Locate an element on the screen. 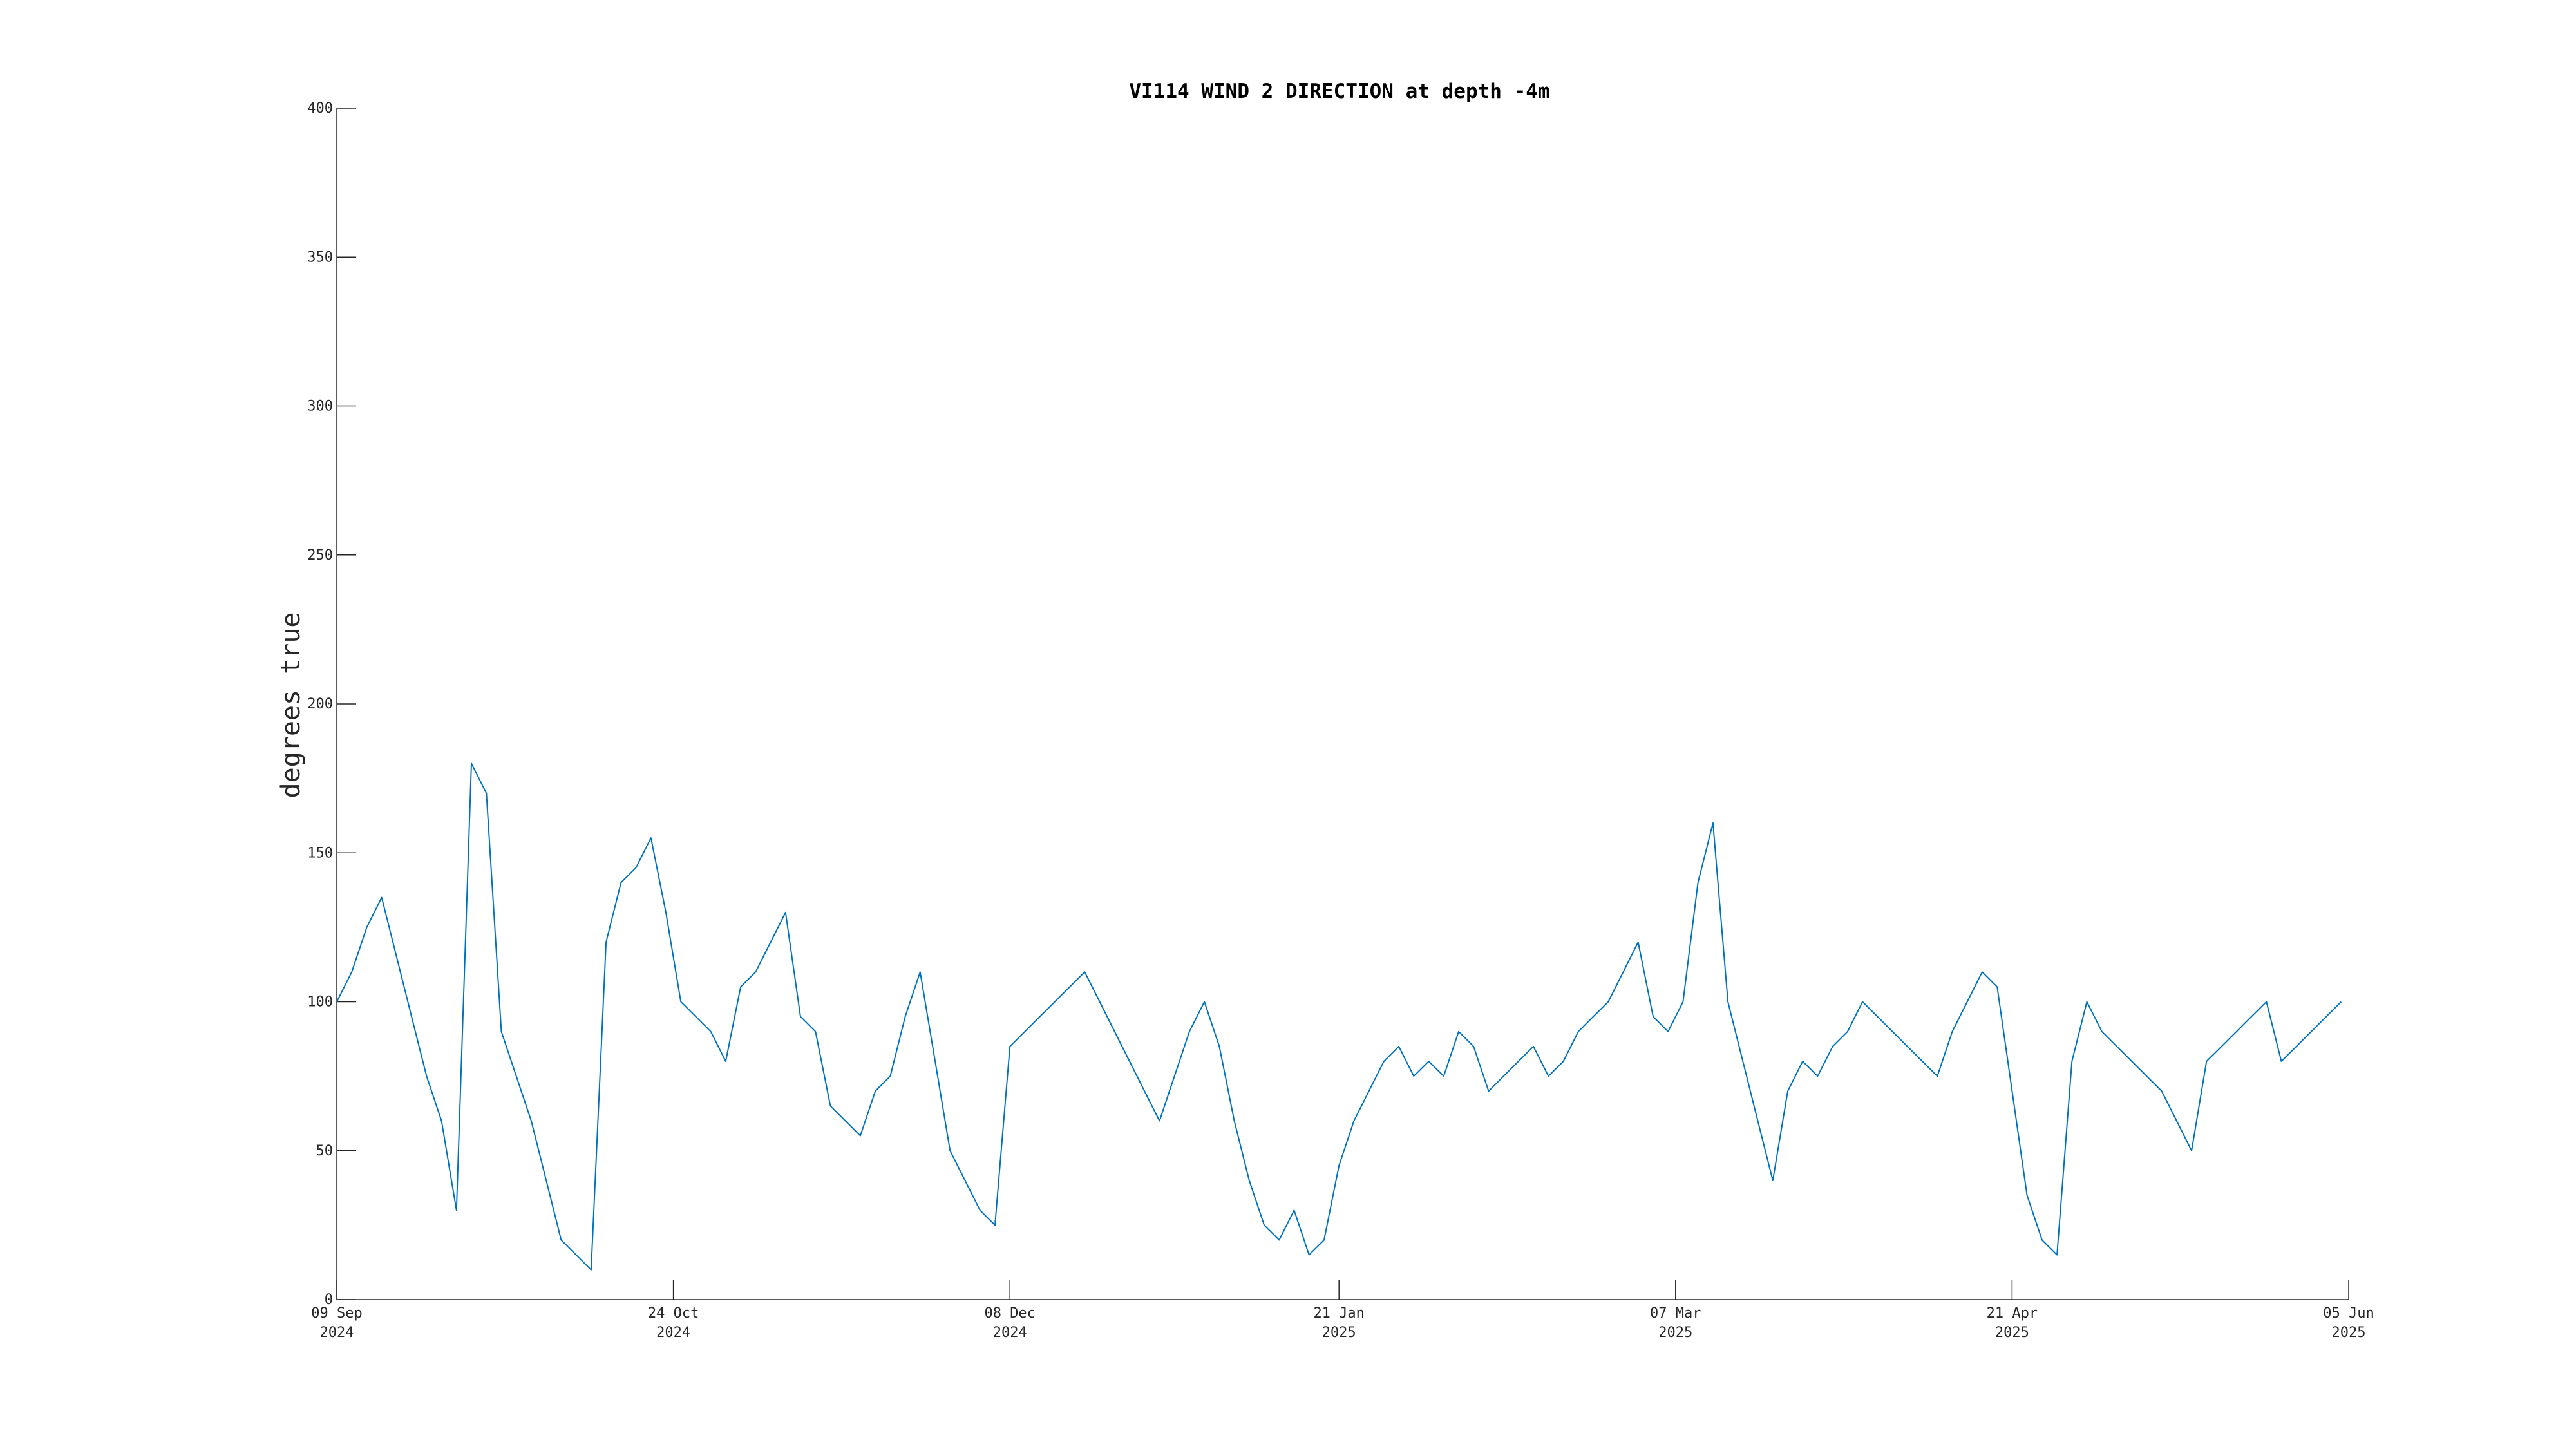 This screenshot has height=1449, width=2576. x-tick-label: 05 Jun is located at coordinates (2348, 1313).